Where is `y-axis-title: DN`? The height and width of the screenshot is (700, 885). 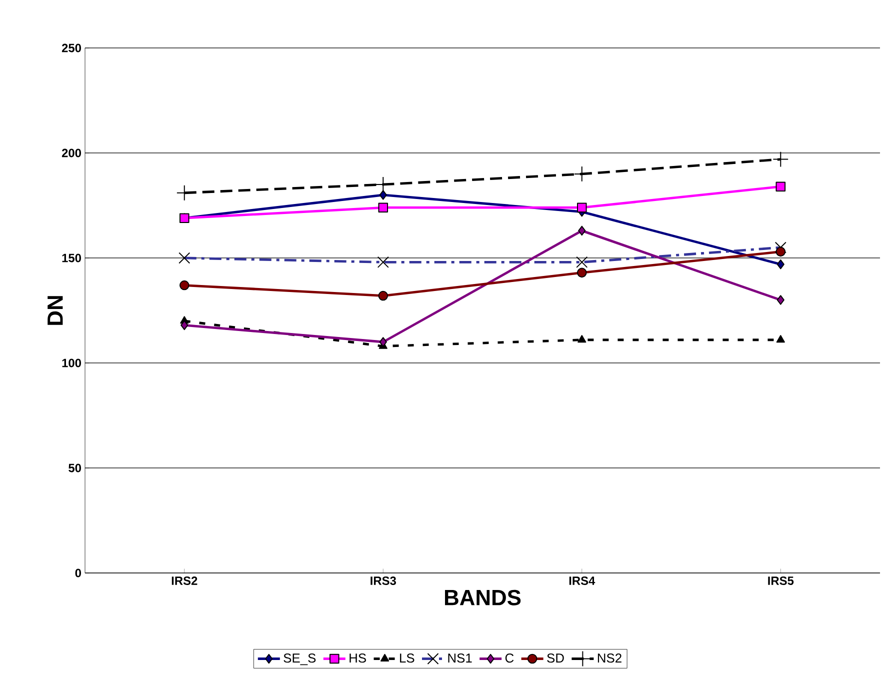 y-axis-title: DN is located at coordinates (55, 310).